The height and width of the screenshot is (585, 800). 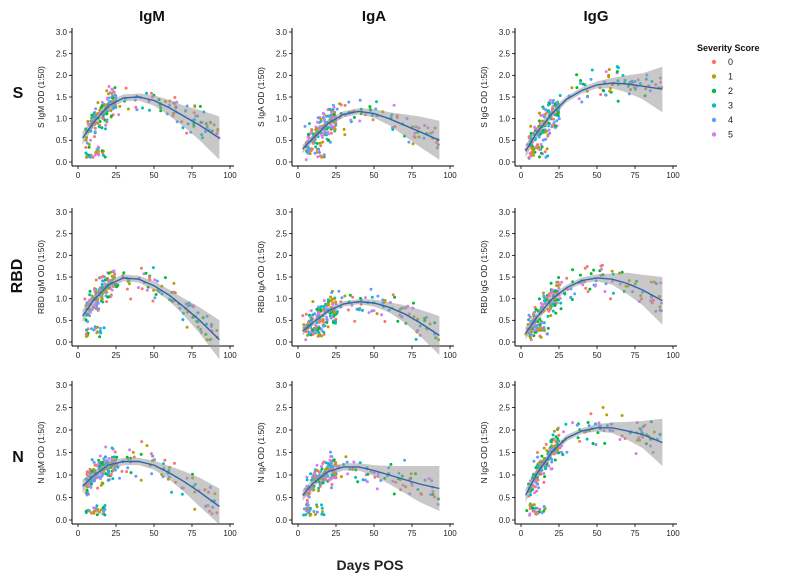 What do you see at coordinates (559, 533) in the screenshot?
I see `x-tick-label: 25` at bounding box center [559, 533].